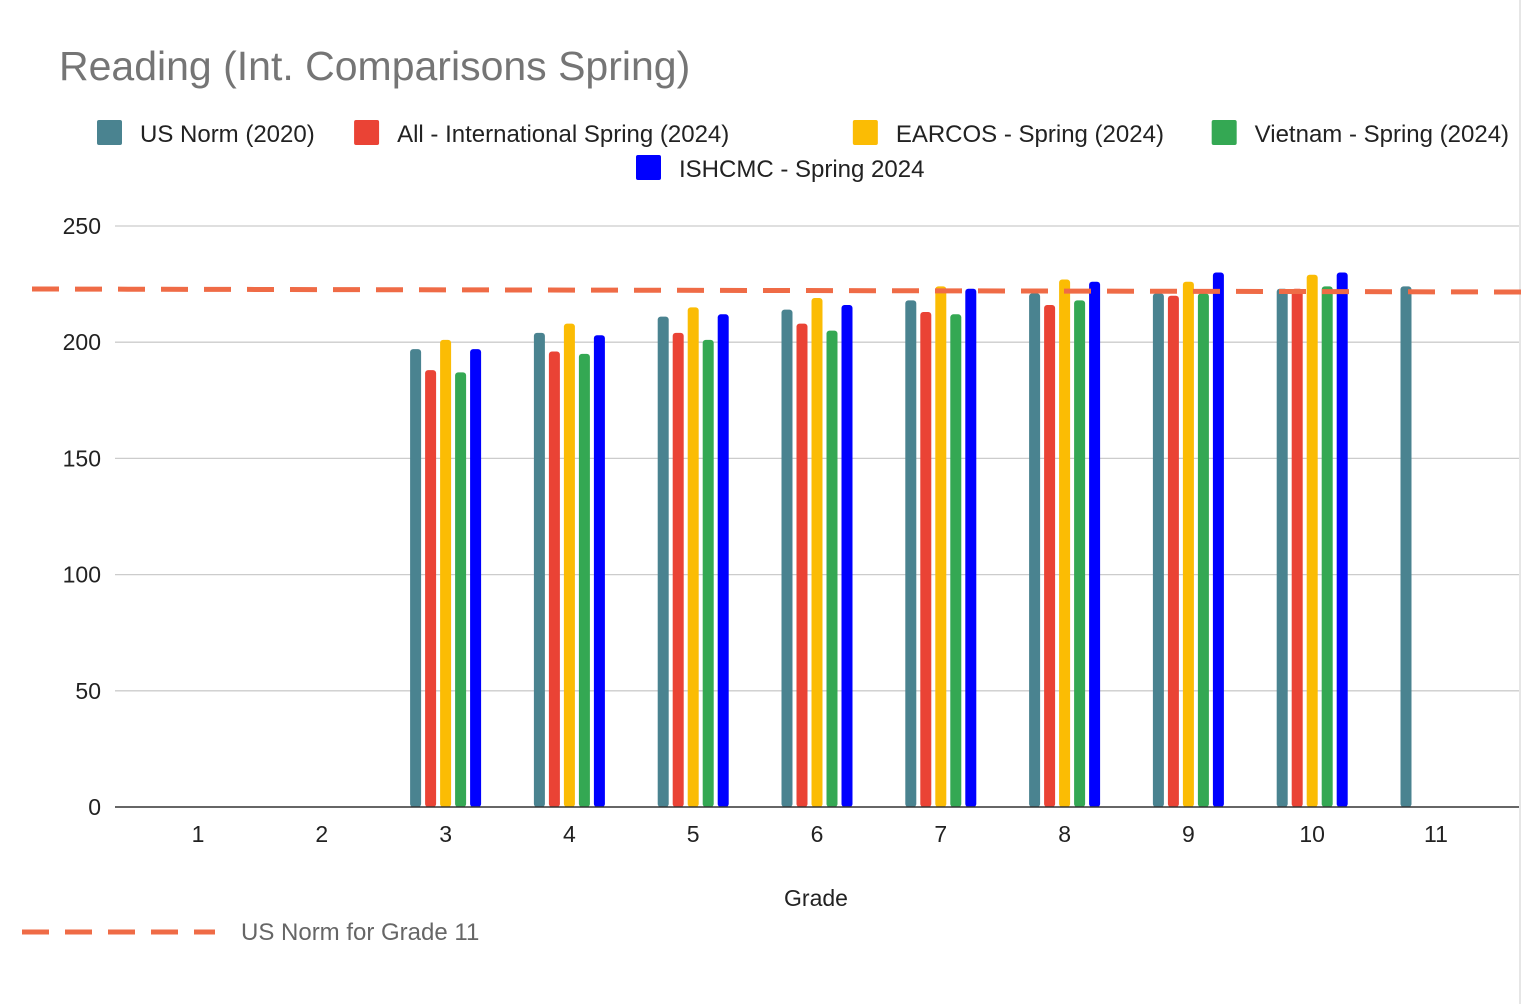  Describe the element at coordinates (940, 834) in the screenshot. I see `x-tick-label: 7` at that location.